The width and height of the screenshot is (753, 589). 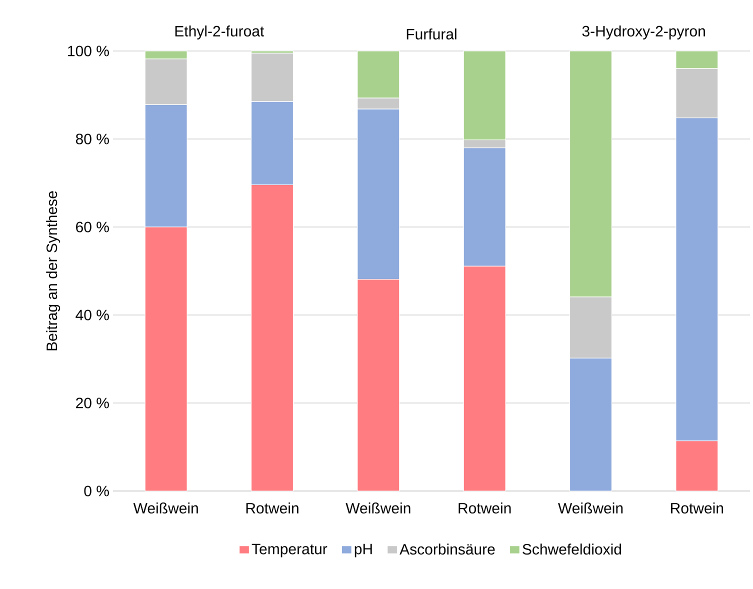 I want to click on y-axis-title: Beitrag an der Synthese, so click(x=53, y=270).